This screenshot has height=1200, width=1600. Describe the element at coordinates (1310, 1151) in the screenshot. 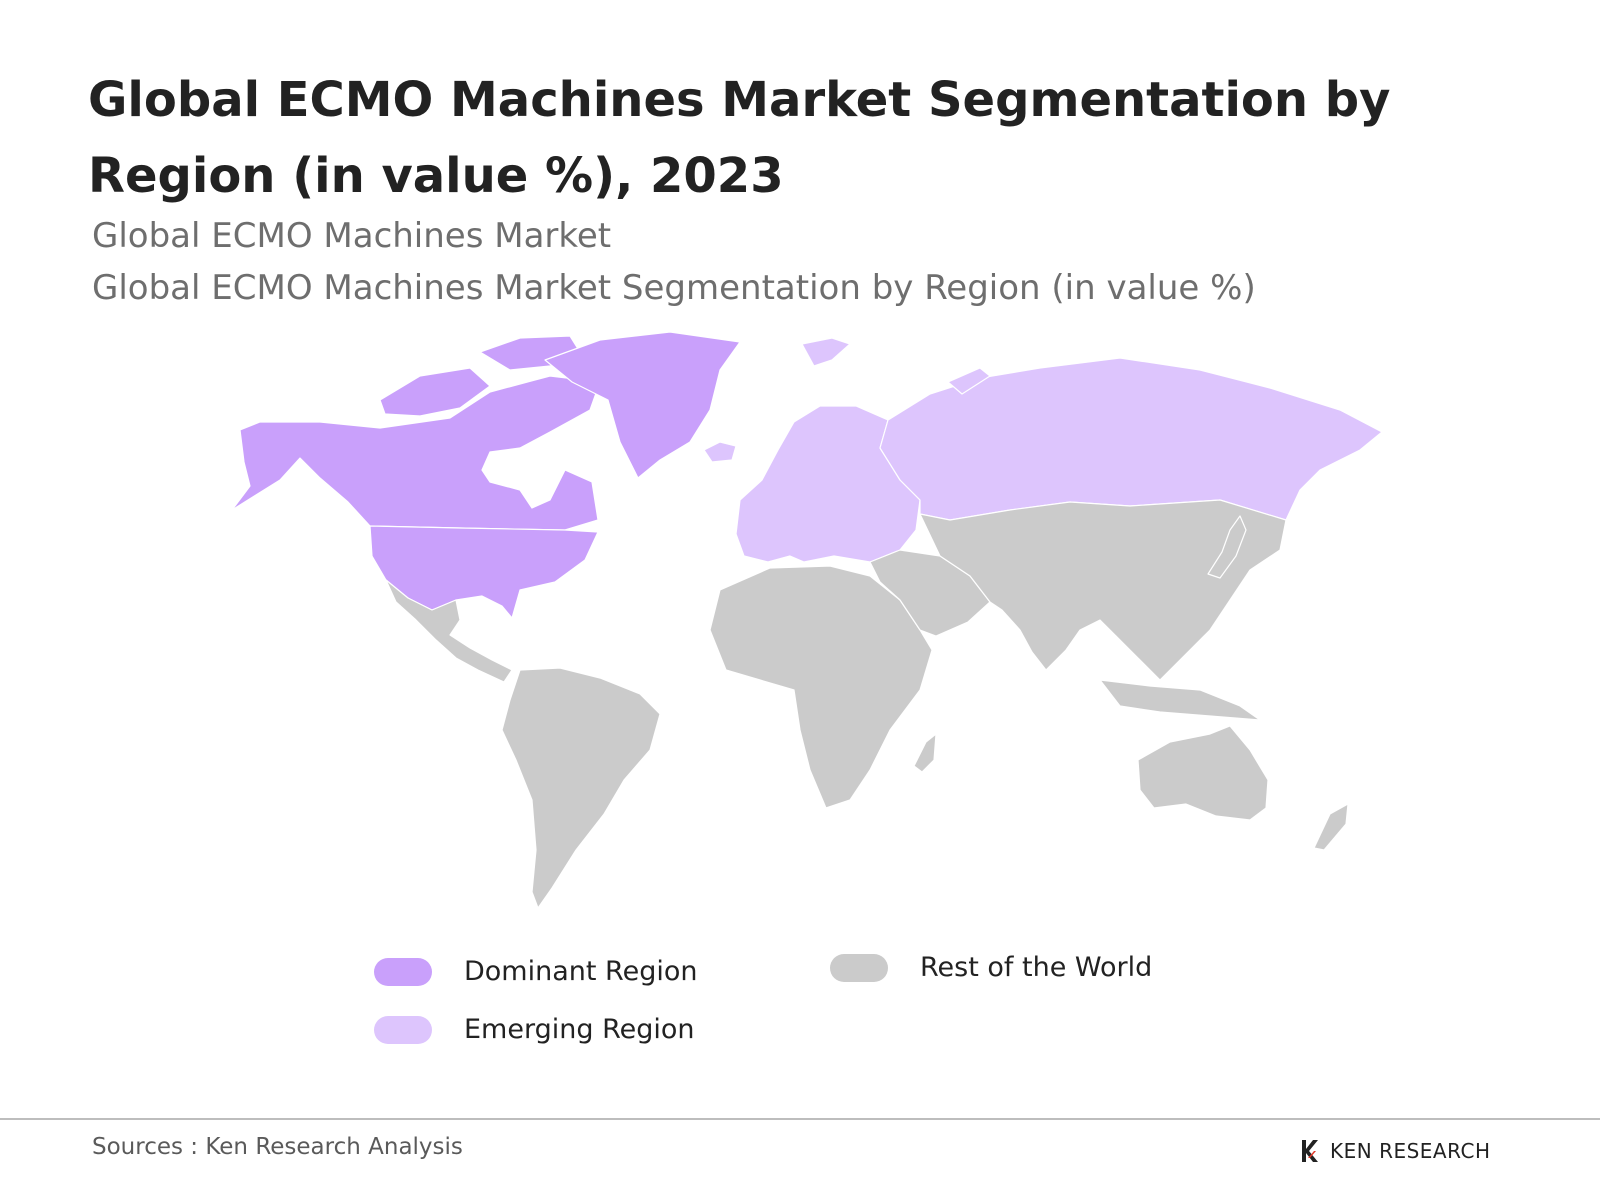

I see `ken-research-logo-icon` at that location.